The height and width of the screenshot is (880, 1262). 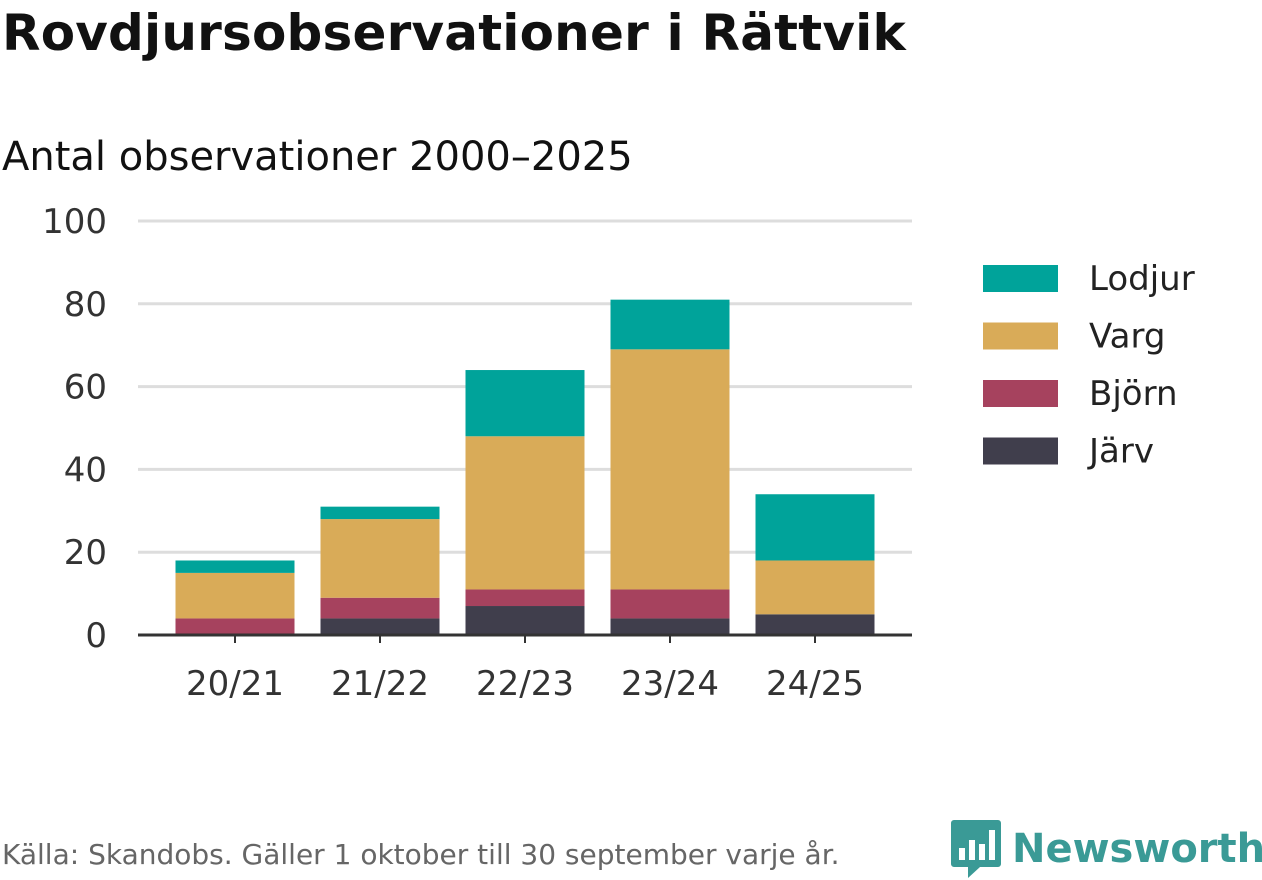 I want to click on x-tick-label: 20/21, so click(x=235, y=684).